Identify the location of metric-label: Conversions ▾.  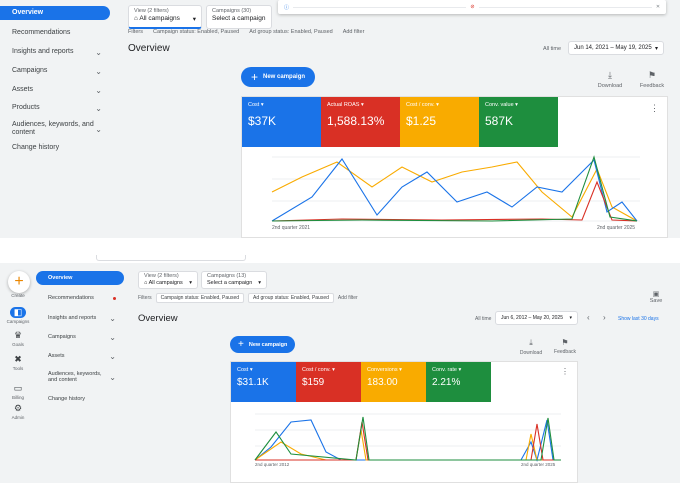
(384, 370).